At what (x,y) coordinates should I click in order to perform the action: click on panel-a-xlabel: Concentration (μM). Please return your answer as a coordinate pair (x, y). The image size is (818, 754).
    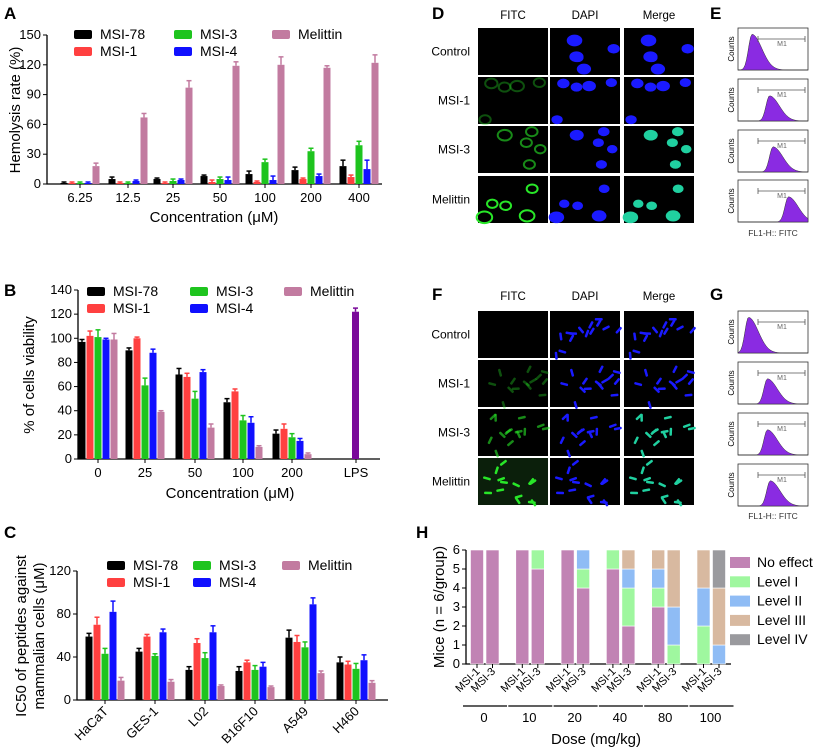
    Looking at the image, I should click on (214, 217).